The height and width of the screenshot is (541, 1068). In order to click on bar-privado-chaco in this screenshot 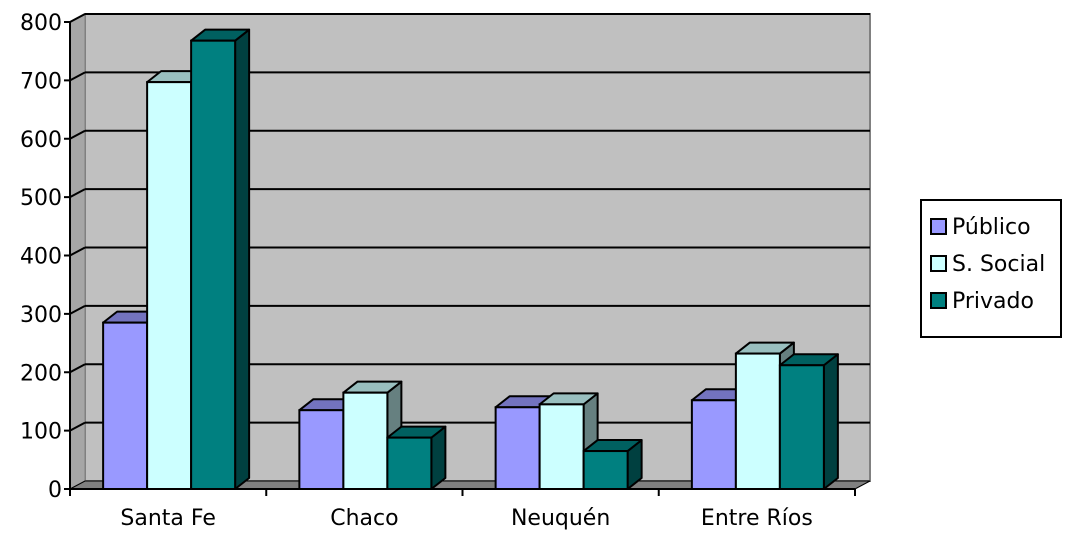, I will do `click(416, 458)`.